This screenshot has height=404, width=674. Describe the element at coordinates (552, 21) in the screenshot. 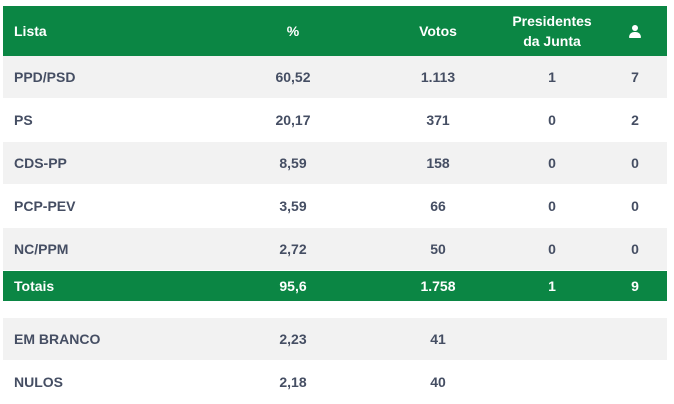

I see `header-presidentes-line1: Presidentes` at that location.